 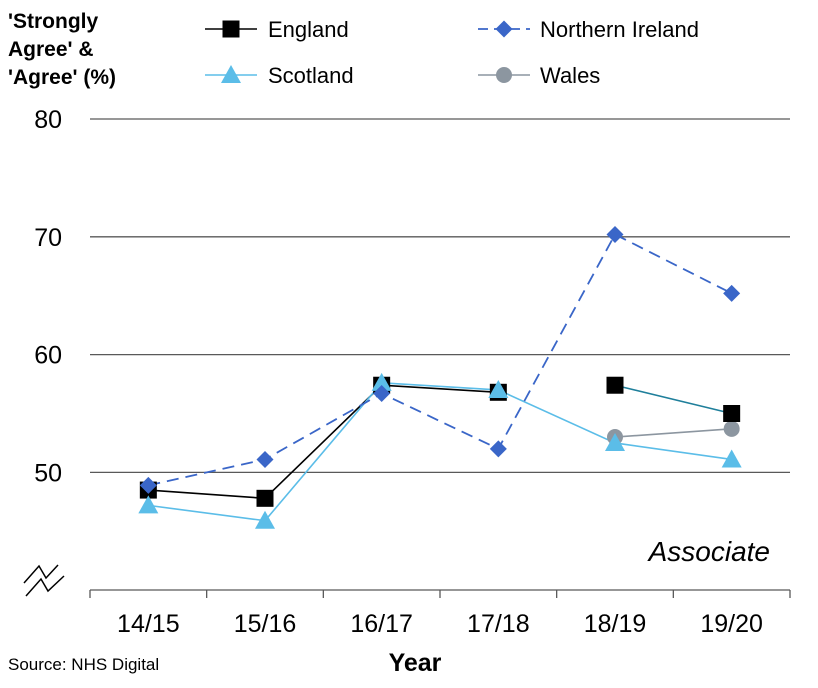 What do you see at coordinates (615, 624) in the screenshot?
I see `x-tick-label: 18/19` at bounding box center [615, 624].